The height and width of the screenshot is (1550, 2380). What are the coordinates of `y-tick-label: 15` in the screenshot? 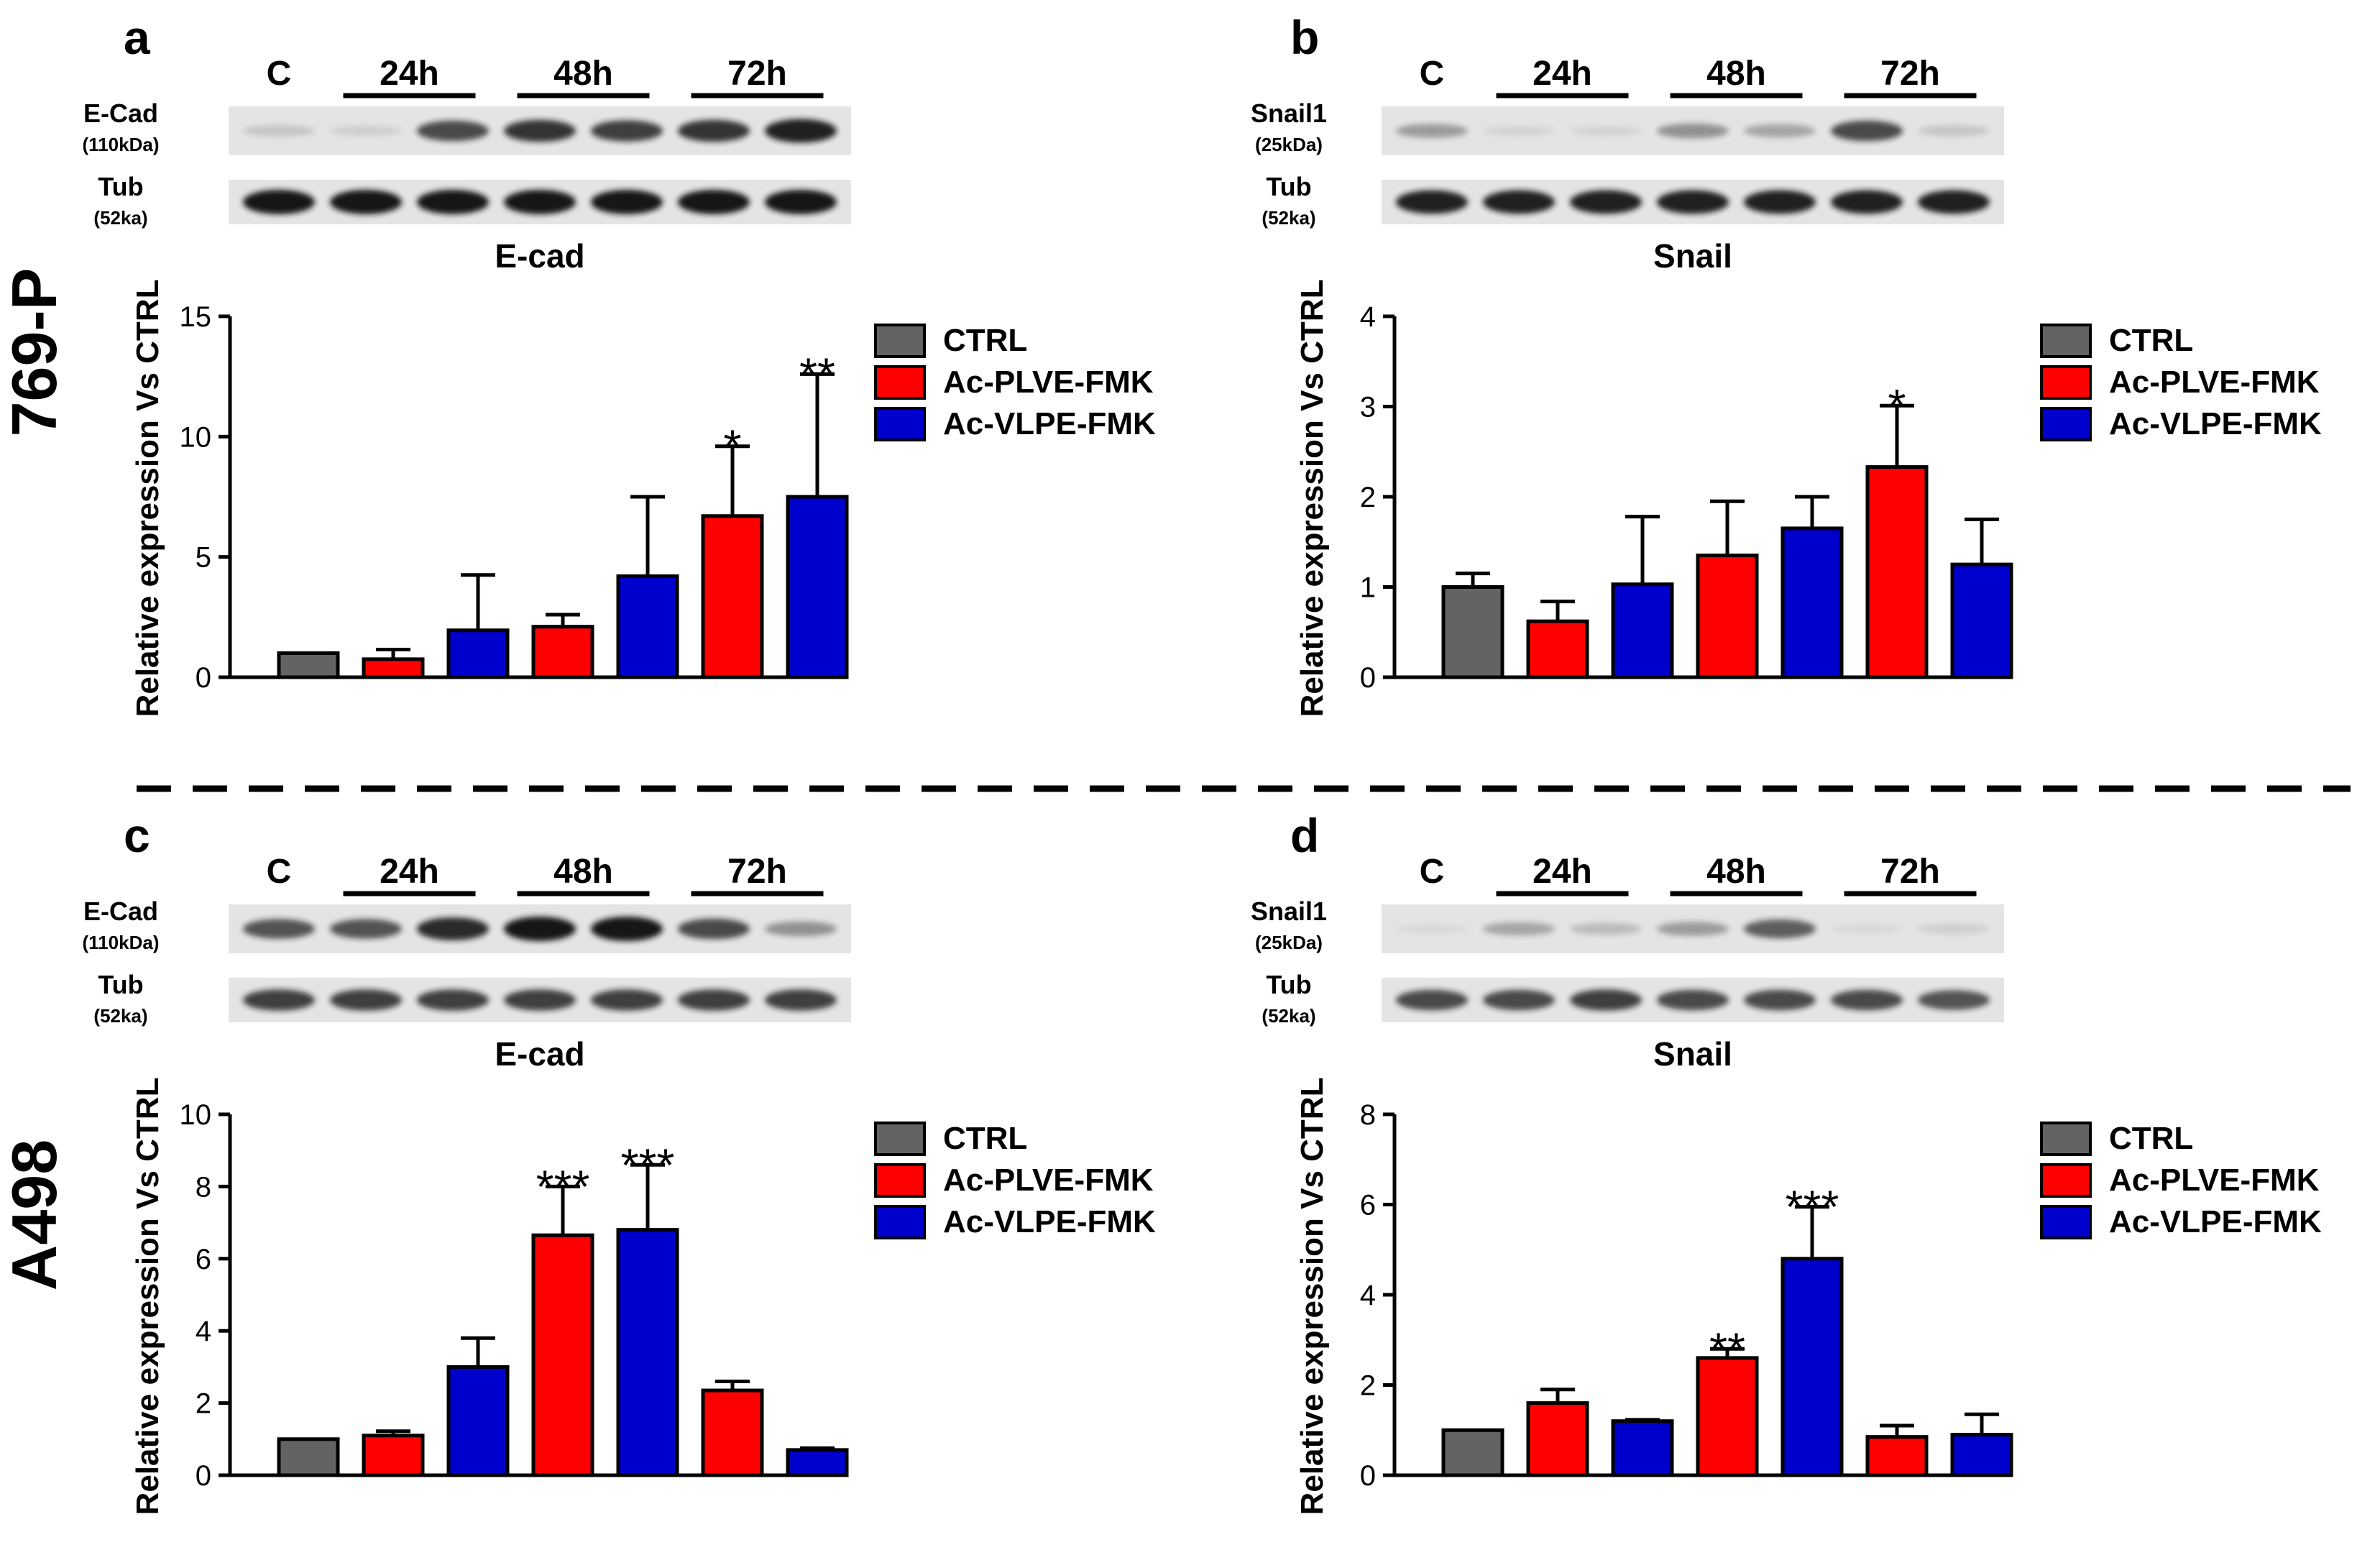 It's located at (196, 317).